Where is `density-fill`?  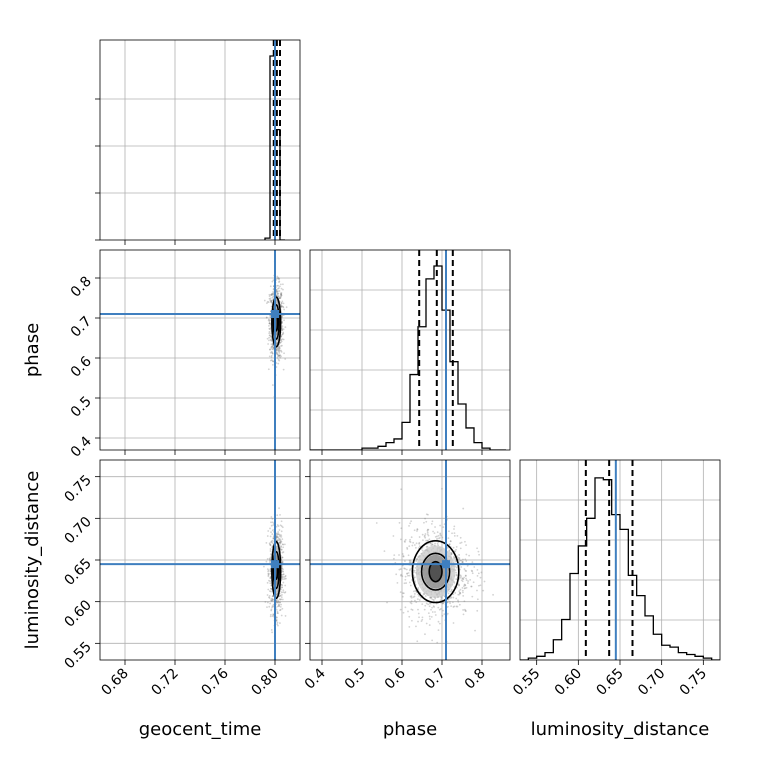 density-fill is located at coordinates (435, 571).